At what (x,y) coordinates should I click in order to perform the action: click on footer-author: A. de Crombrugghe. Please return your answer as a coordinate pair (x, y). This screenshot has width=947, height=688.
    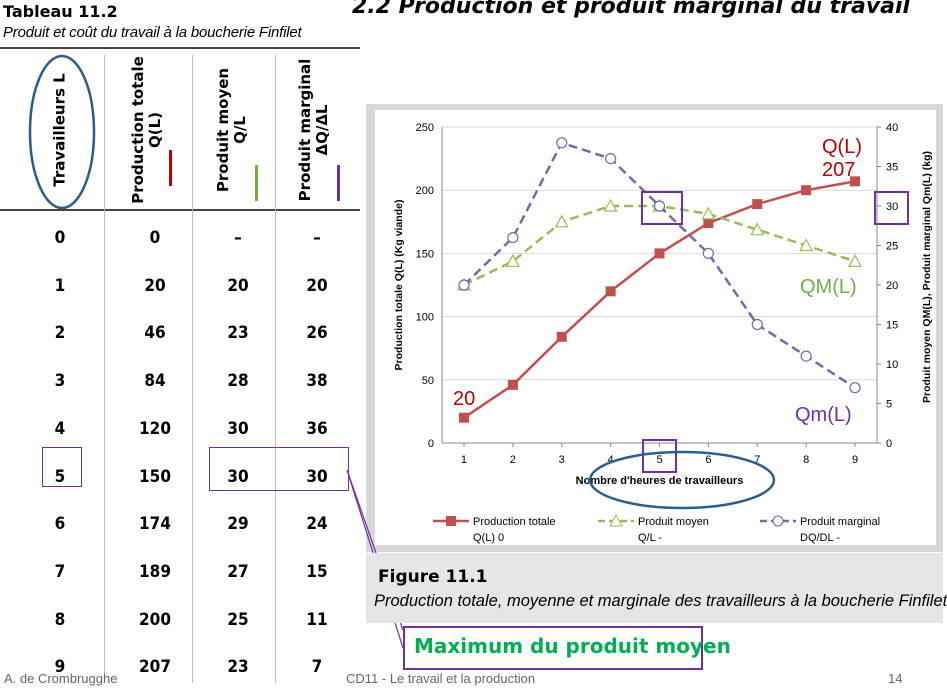
    Looking at the image, I should click on (61, 678).